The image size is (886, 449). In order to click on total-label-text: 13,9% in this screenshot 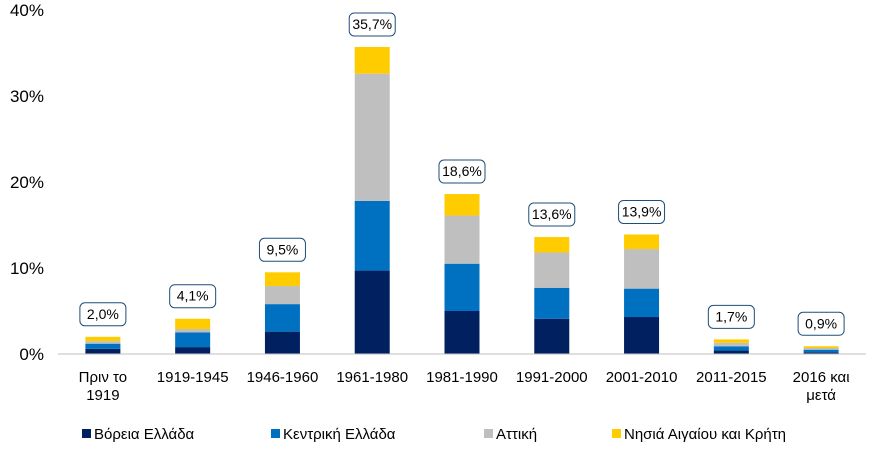, I will do `click(642, 211)`.